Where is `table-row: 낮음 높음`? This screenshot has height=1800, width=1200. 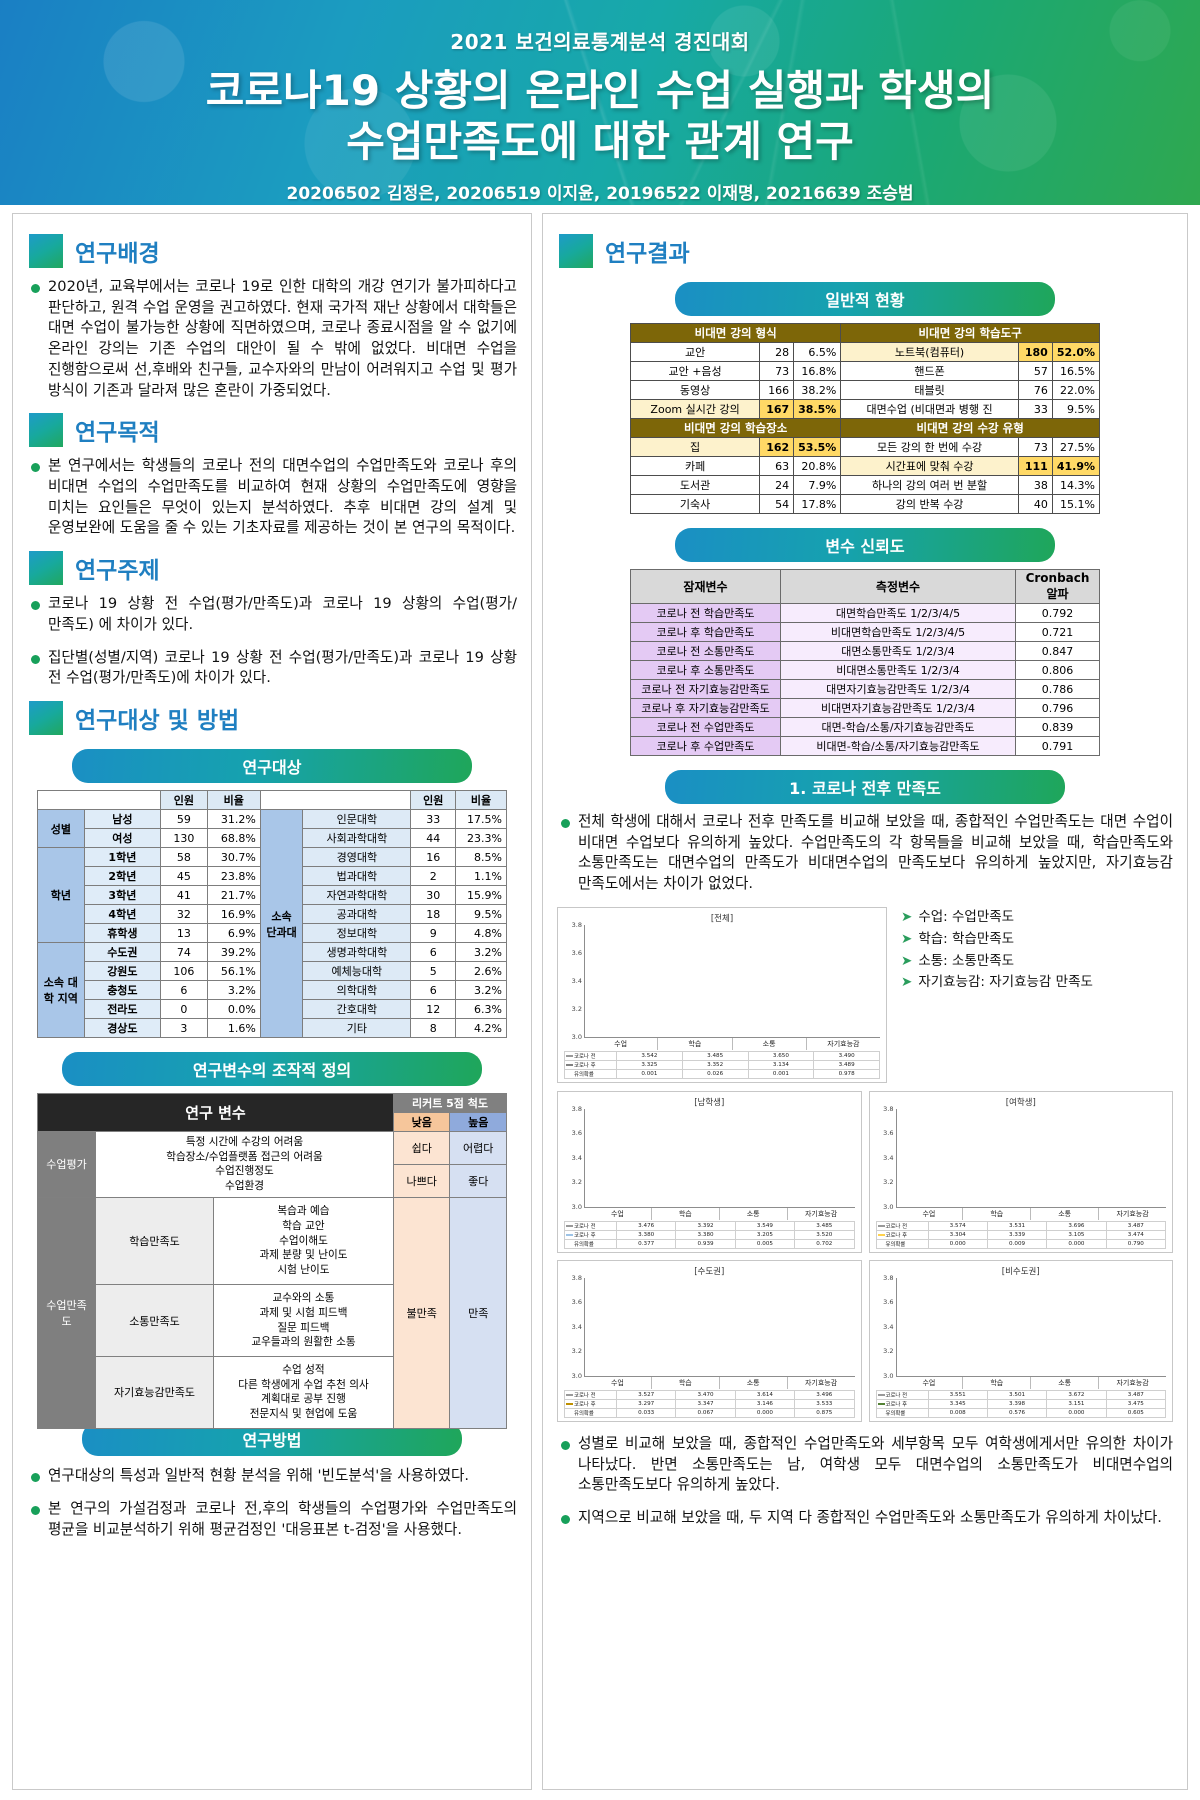 table-row: 낮음 높음 is located at coordinates (272, 1122).